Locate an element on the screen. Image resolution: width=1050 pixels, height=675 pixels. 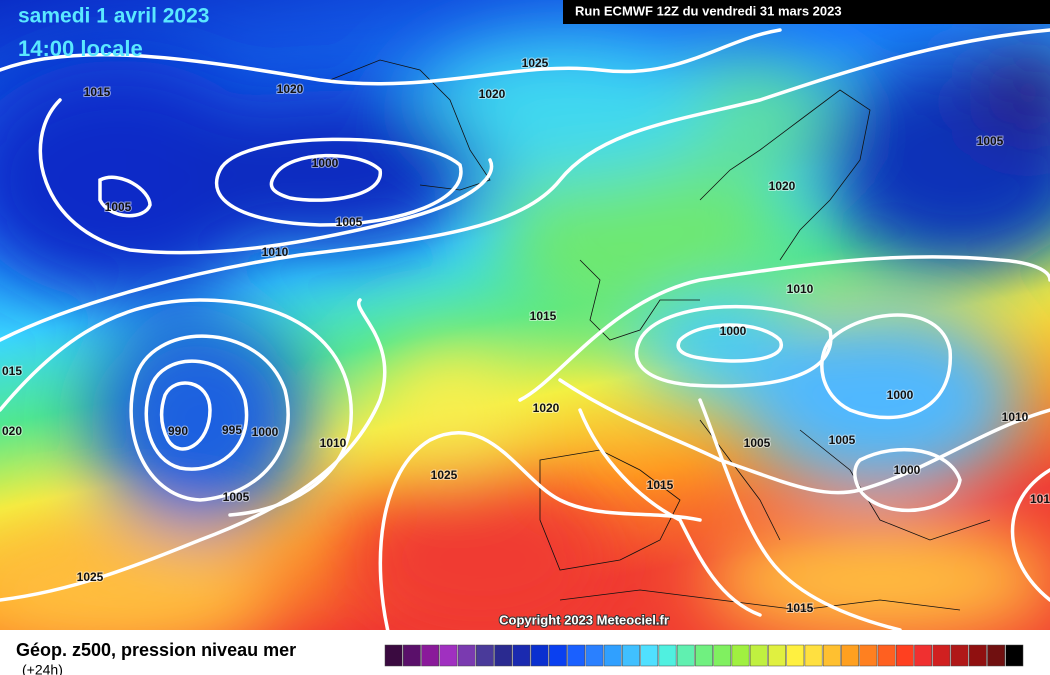
isobar-label: 995 is located at coordinates (232, 430).